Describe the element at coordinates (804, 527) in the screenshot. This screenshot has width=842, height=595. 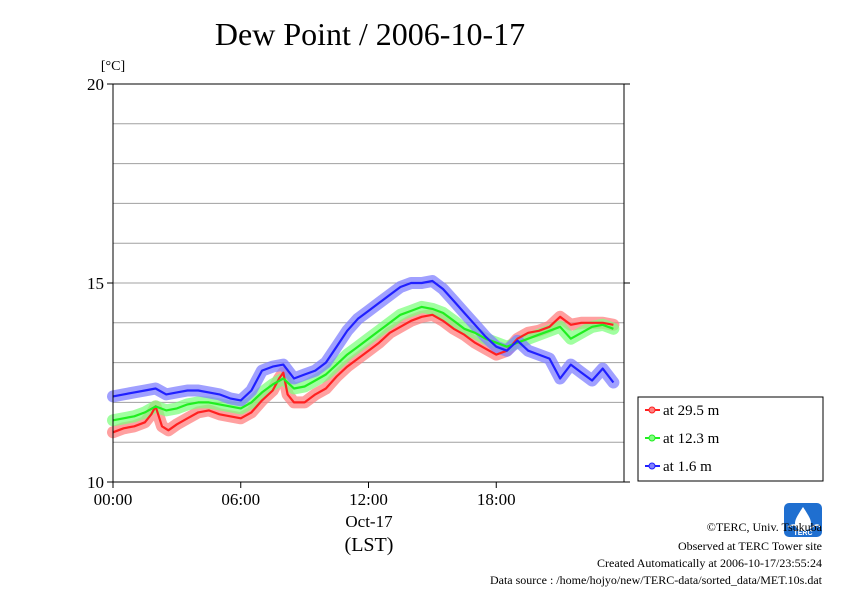
I see `logo-wave-icon` at that location.